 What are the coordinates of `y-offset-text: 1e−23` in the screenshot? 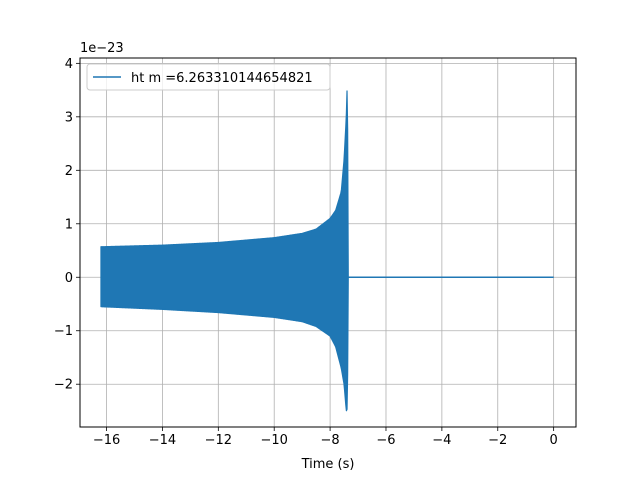 It's located at (102, 48).